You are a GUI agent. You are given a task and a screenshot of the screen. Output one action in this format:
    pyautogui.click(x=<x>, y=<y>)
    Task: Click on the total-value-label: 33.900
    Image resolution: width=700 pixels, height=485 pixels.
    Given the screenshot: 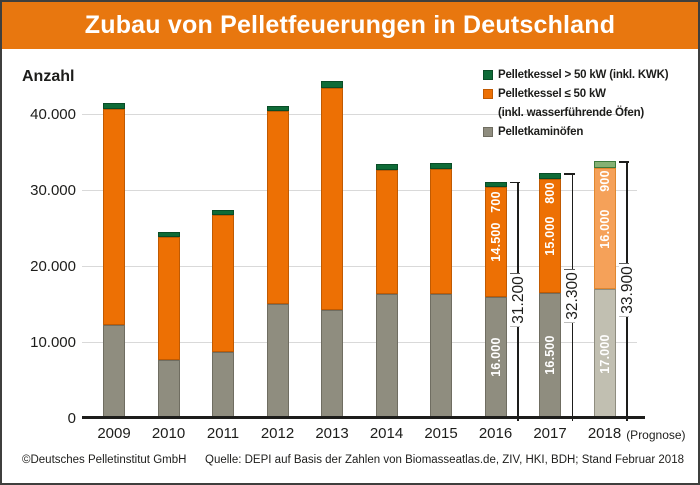 What is the action you would take?
    pyautogui.click(x=627, y=289)
    